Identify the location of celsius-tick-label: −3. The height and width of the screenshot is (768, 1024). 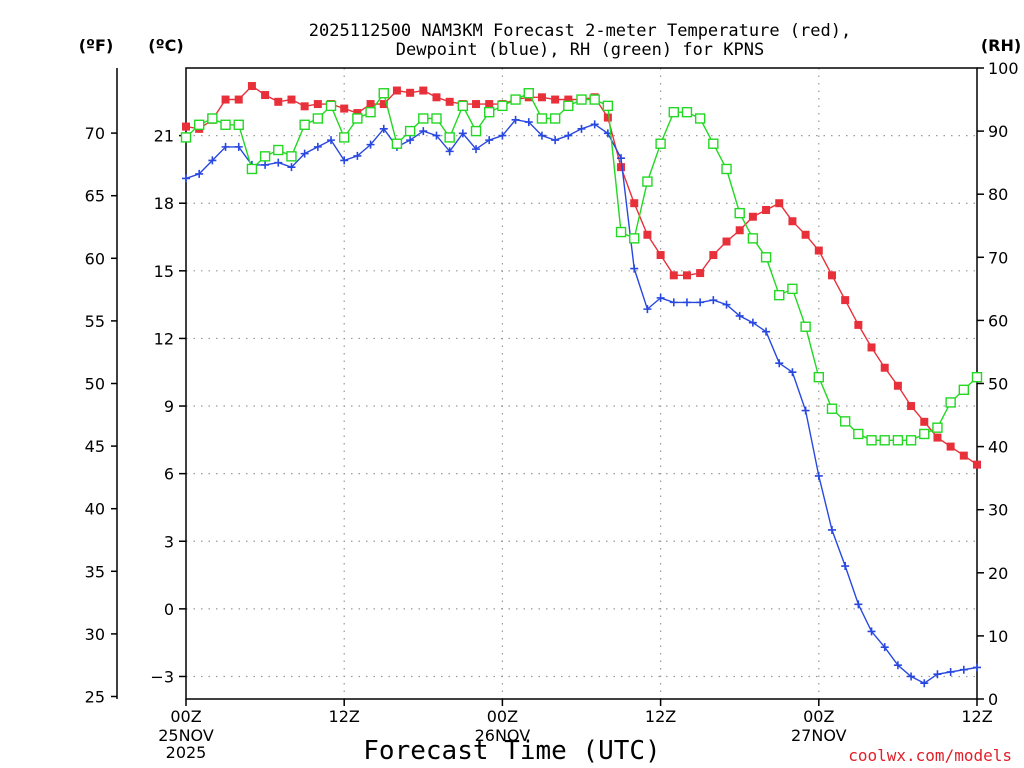
(162, 676).